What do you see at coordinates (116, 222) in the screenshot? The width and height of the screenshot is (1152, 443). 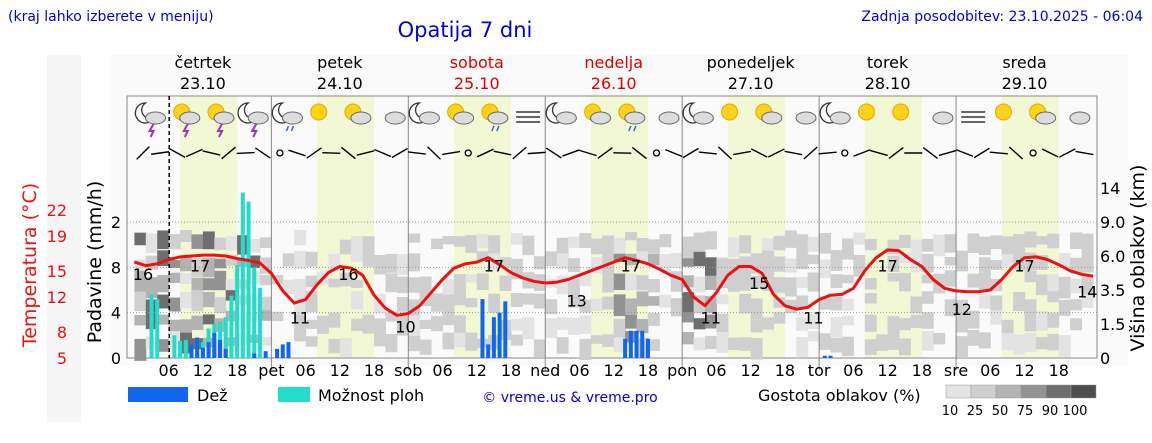 I see `precipitation-tick: 2` at bounding box center [116, 222].